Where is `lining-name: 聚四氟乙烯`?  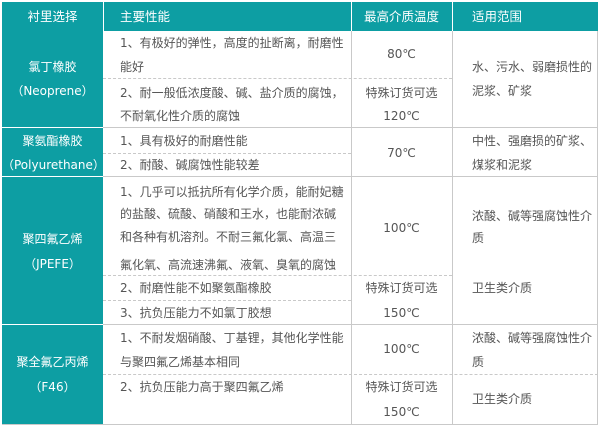
lining-name: 聚四氟乙烯 is located at coordinates (52, 239).